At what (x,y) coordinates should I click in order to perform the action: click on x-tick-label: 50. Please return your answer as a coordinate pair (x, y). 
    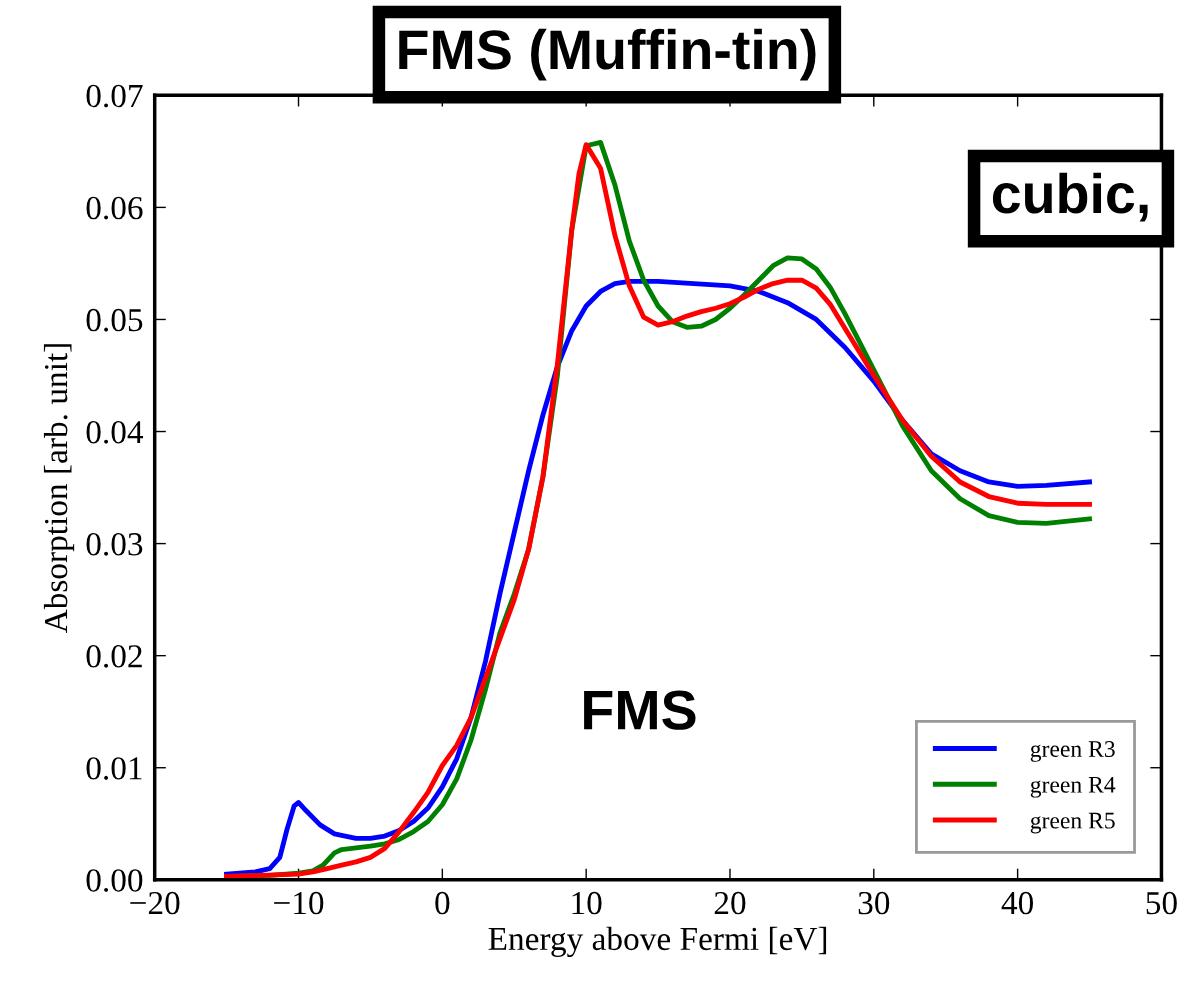
    Looking at the image, I should click on (1161, 903).